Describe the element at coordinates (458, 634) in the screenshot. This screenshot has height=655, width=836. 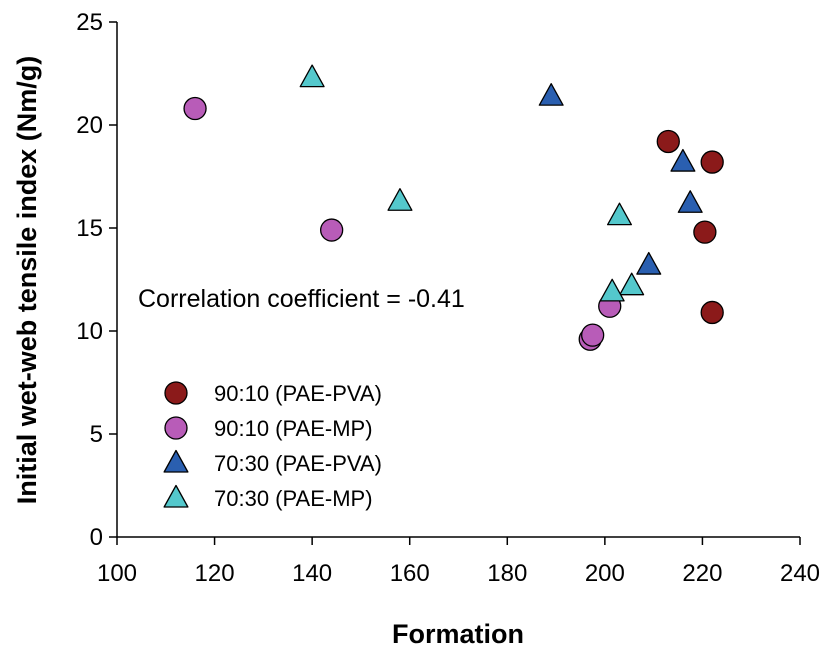
I see `x-axis-title: Formation` at that location.